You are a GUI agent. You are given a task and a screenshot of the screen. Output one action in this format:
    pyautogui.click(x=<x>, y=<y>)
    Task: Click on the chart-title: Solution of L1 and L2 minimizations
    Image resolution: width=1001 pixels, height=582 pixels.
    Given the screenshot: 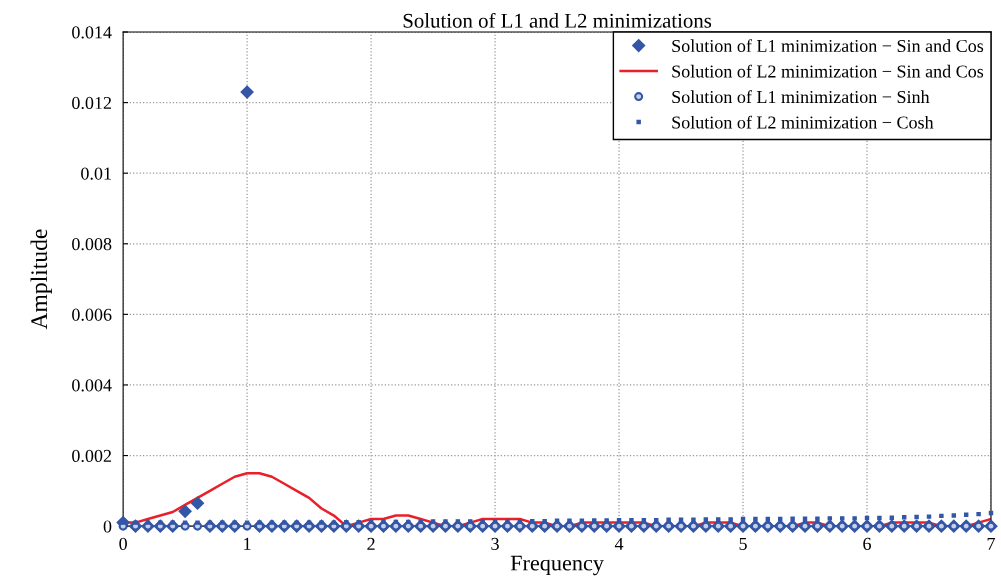 What is the action you would take?
    pyautogui.click(x=557, y=20)
    